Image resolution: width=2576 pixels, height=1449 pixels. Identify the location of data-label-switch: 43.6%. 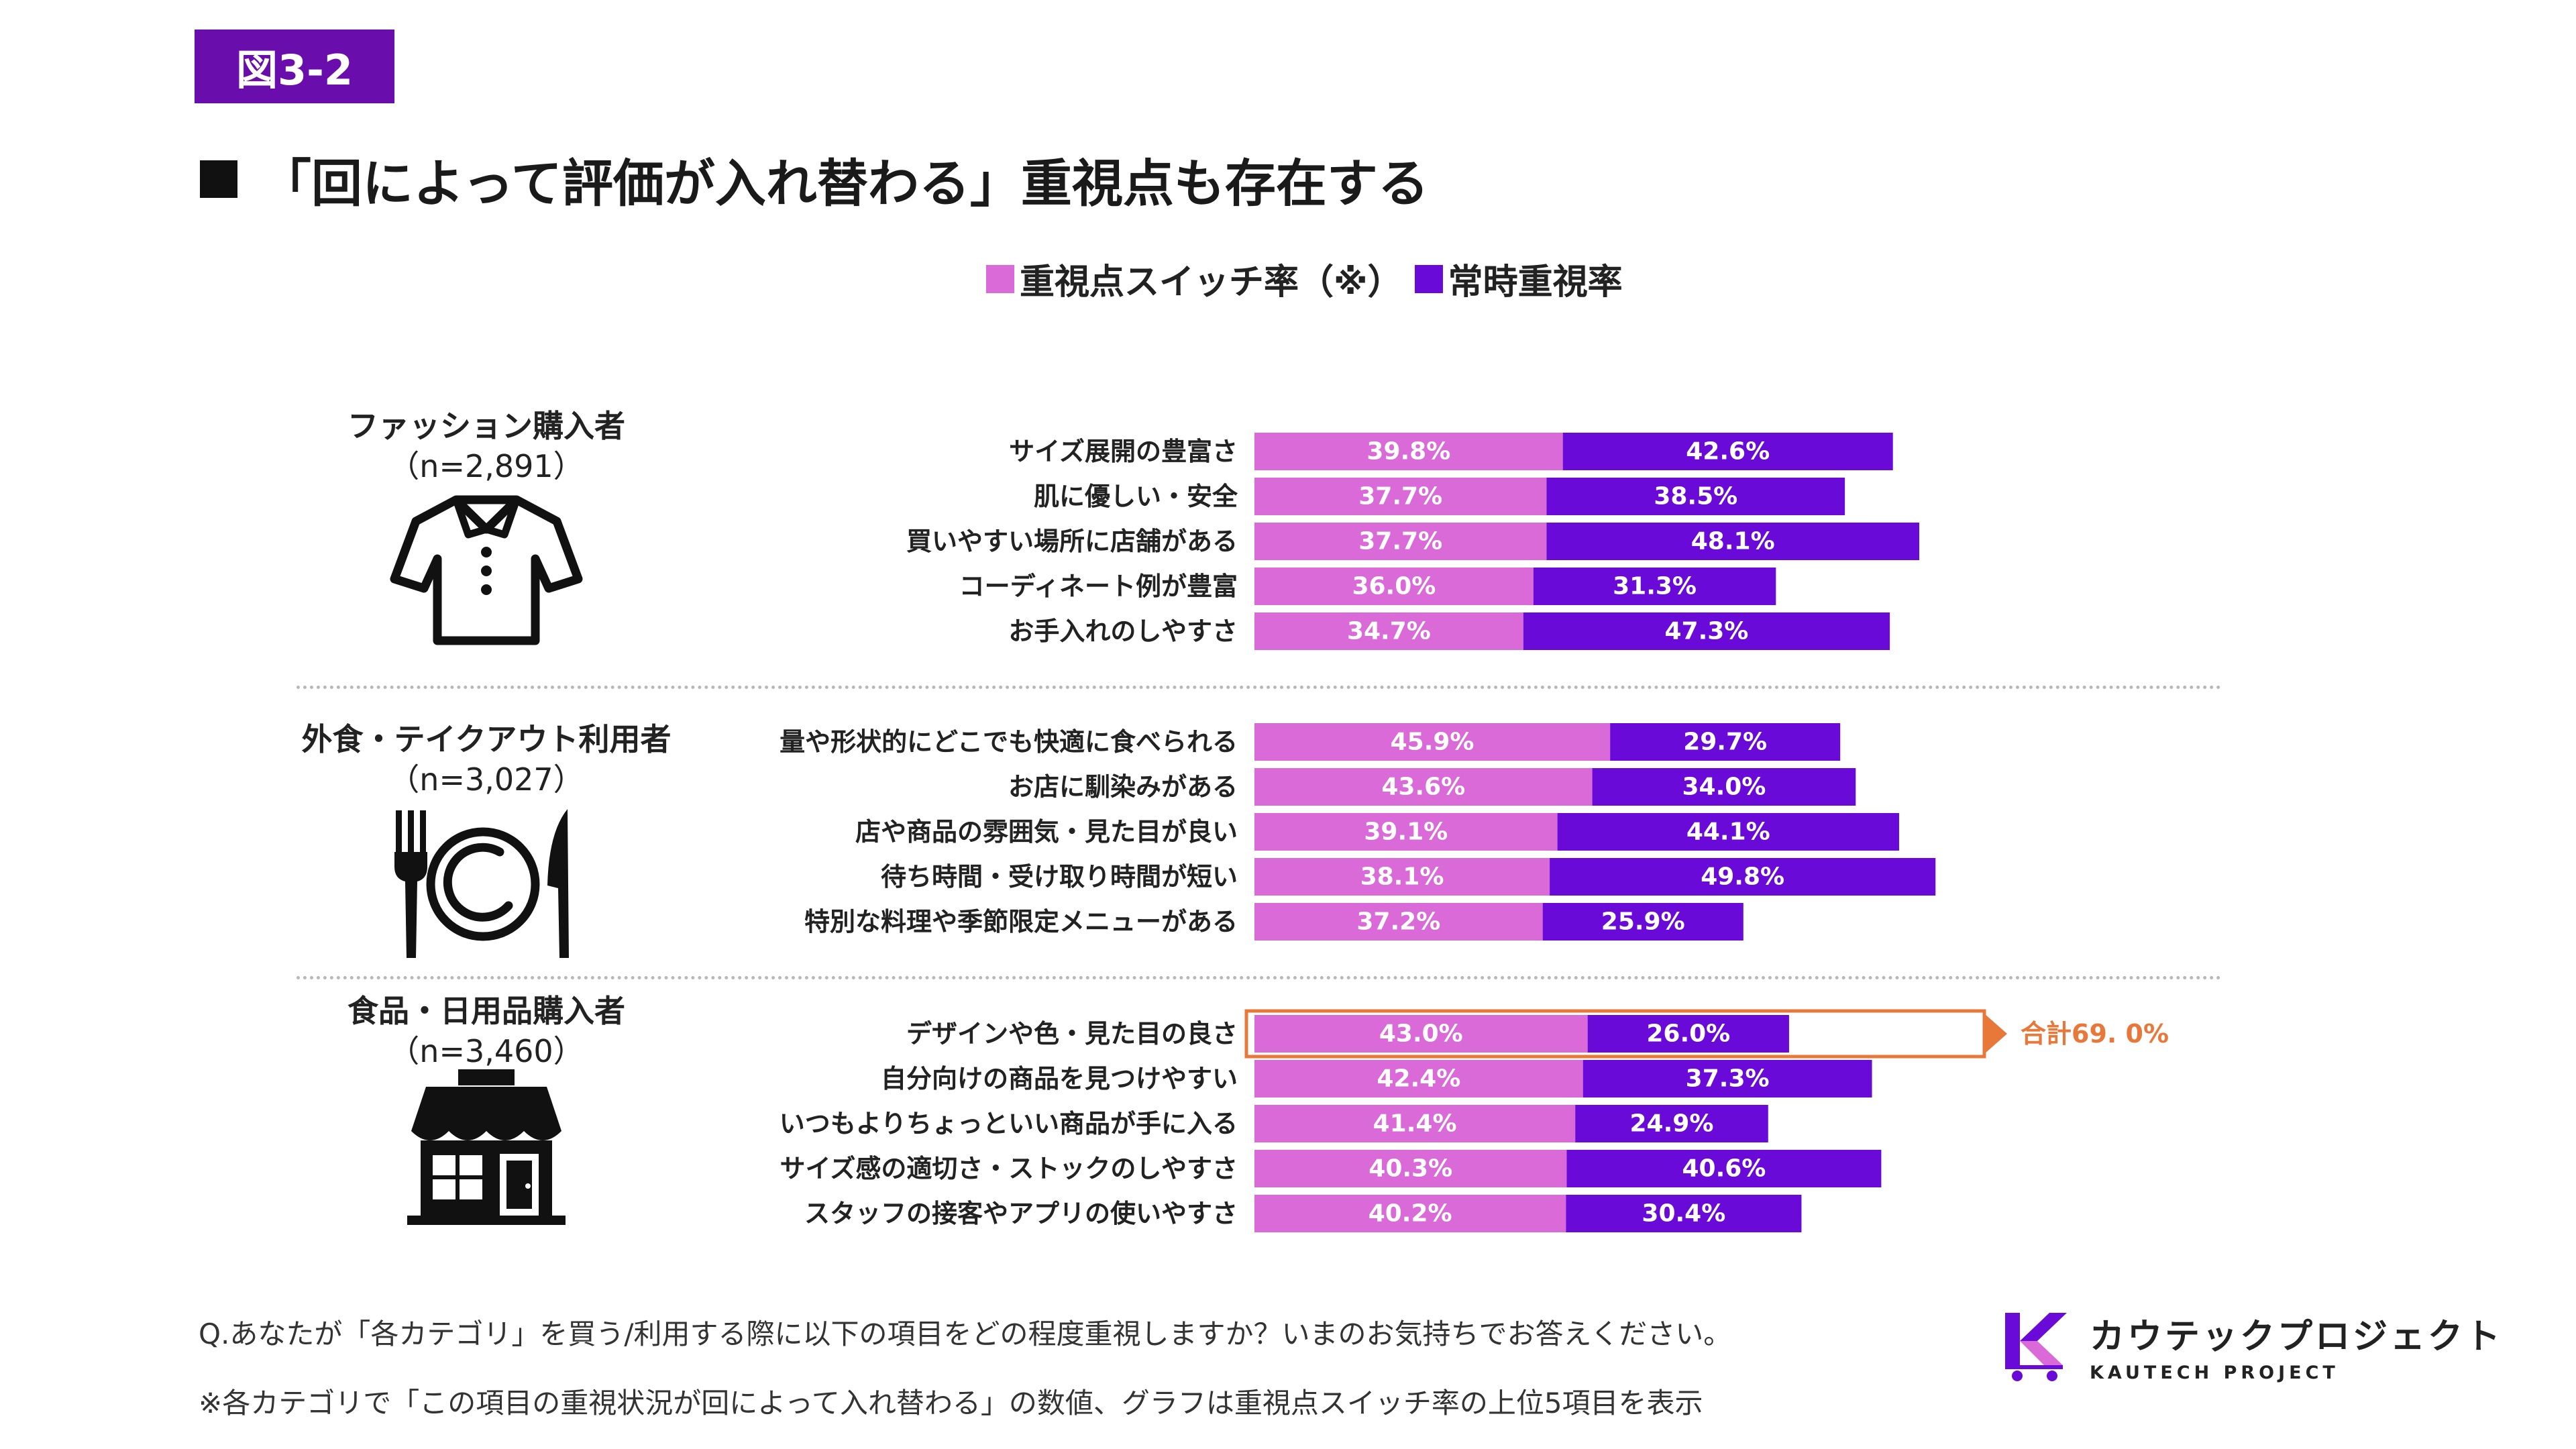
(1423, 787).